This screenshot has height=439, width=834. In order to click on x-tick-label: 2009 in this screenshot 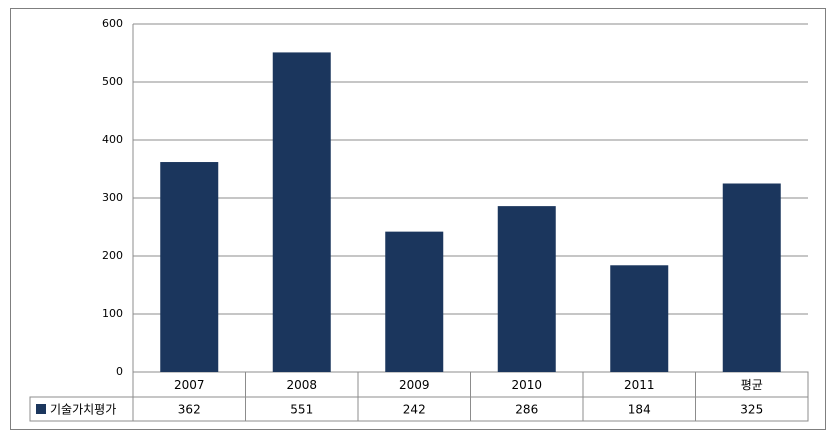, I will do `click(414, 385)`.